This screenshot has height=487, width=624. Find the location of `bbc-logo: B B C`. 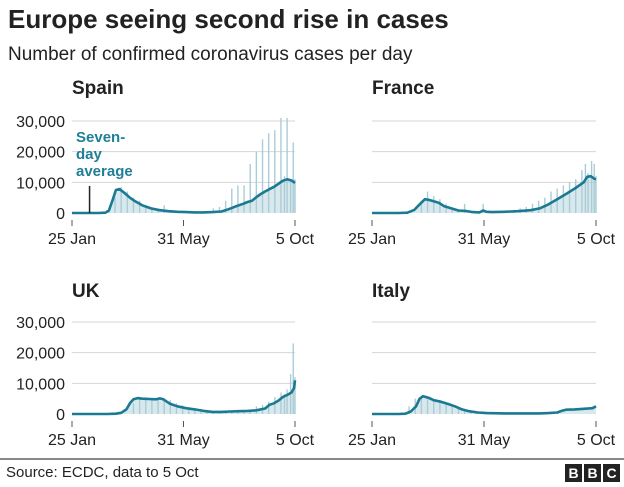

bbc-logo: B B C is located at coordinates (592, 473).